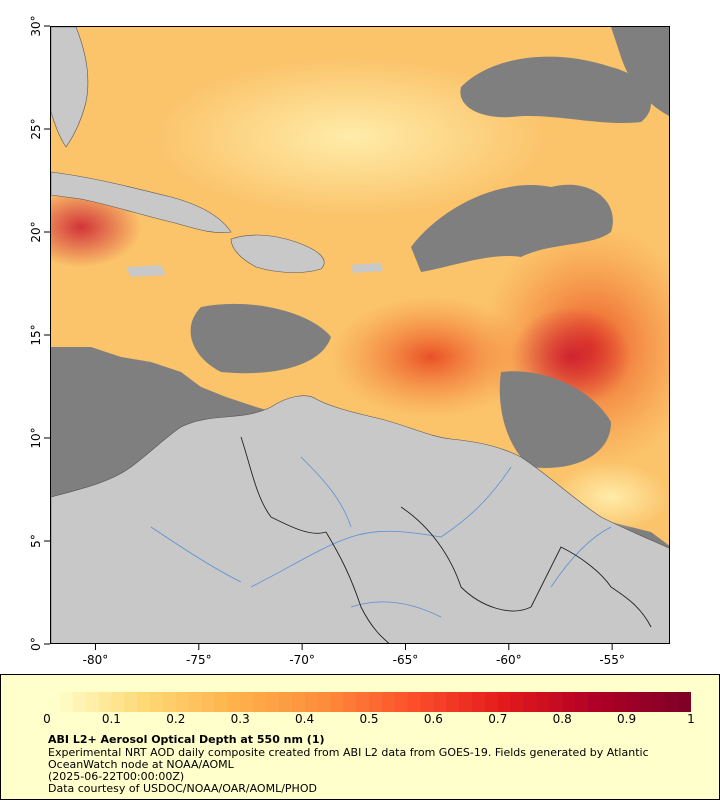 The width and height of the screenshot is (720, 800). I want to click on colorbar, so click(369, 702).